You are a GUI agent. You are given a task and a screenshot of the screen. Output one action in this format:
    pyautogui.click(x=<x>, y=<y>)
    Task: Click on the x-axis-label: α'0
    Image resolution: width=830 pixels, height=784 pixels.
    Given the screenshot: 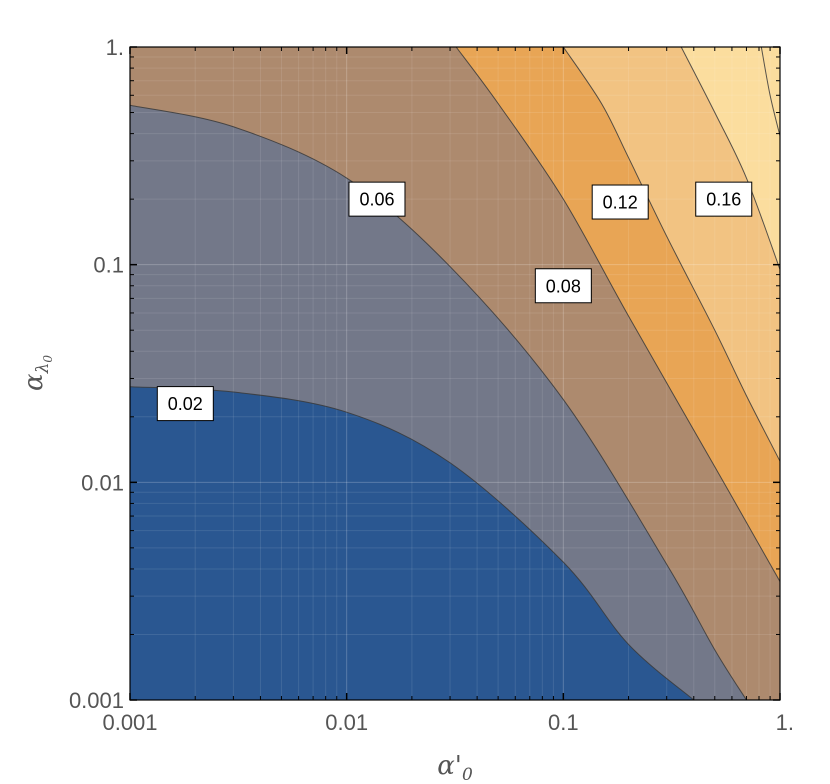 What is the action you would take?
    pyautogui.click(x=455, y=767)
    